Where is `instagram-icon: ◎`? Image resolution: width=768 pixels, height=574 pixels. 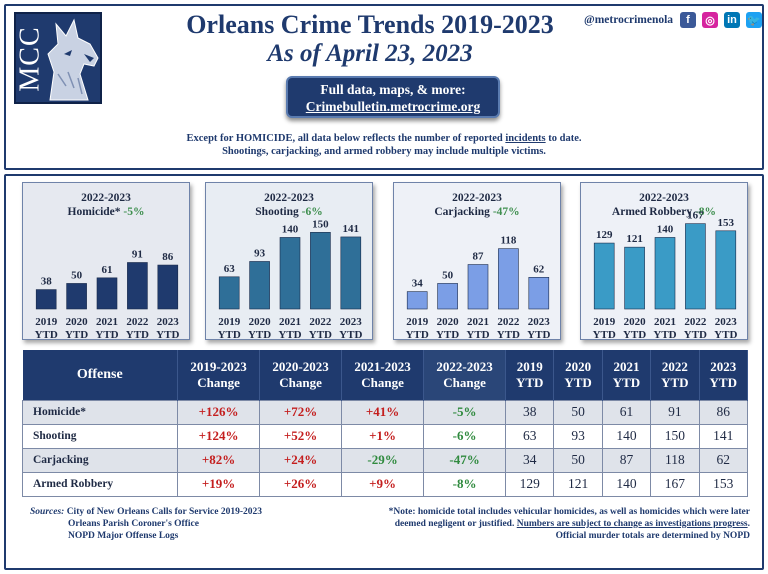 instagram-icon: ◎ is located at coordinates (710, 20).